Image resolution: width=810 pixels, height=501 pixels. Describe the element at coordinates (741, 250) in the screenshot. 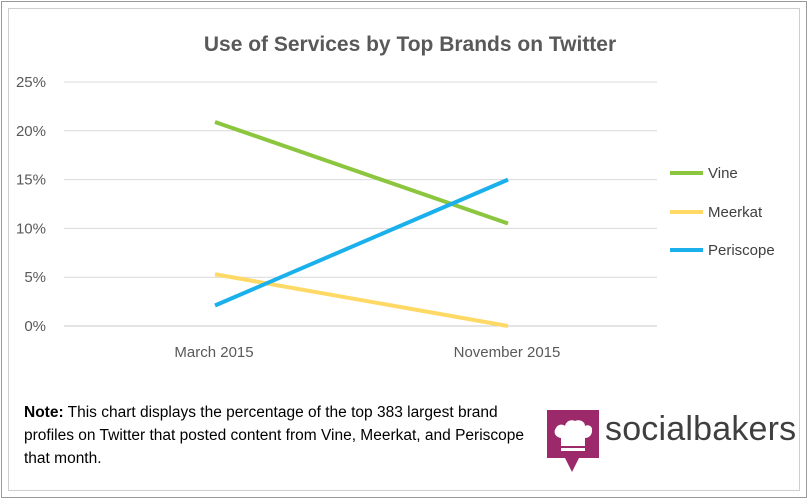

I see `legend-label-periscope: Periscope` at that location.